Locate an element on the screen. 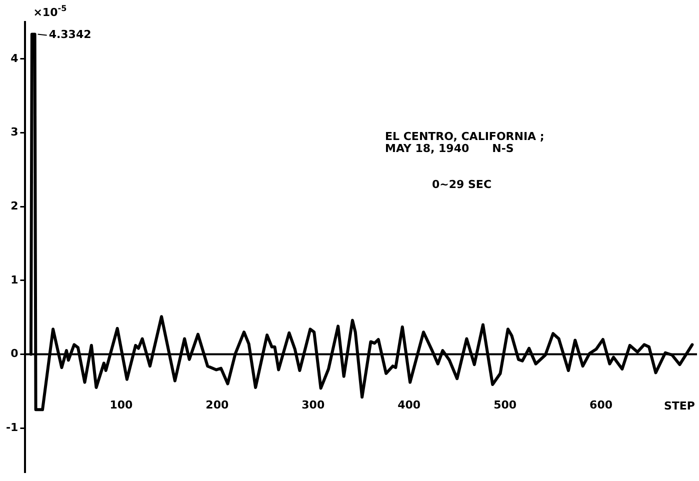  y-tick-label: 4 is located at coordinates (14, 58).